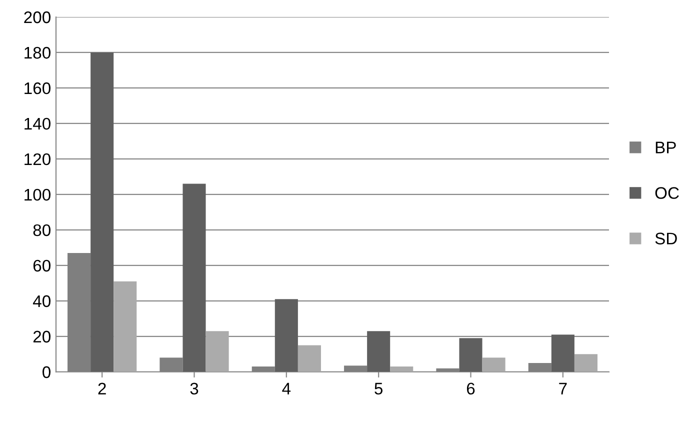 The height and width of the screenshot is (425, 700). Describe the element at coordinates (666, 238) in the screenshot. I see `legend-label: SD` at that location.